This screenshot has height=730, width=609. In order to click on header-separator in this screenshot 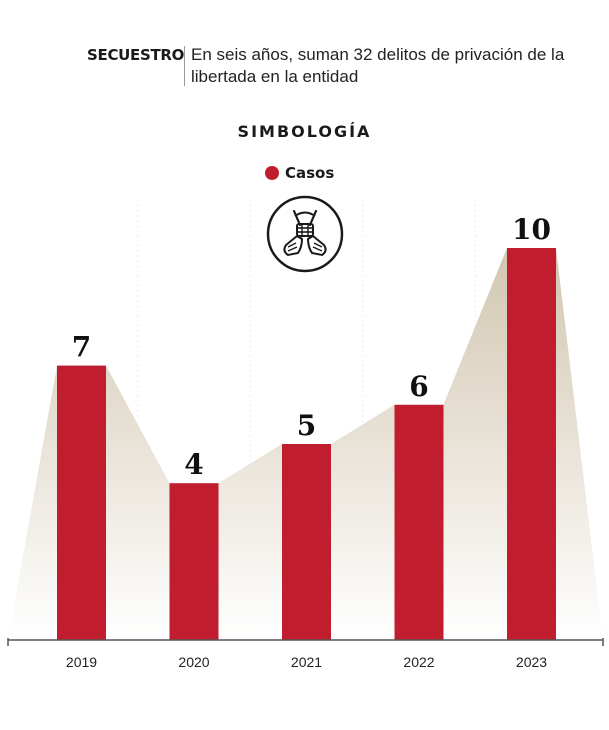, I will do `click(184, 66)`.